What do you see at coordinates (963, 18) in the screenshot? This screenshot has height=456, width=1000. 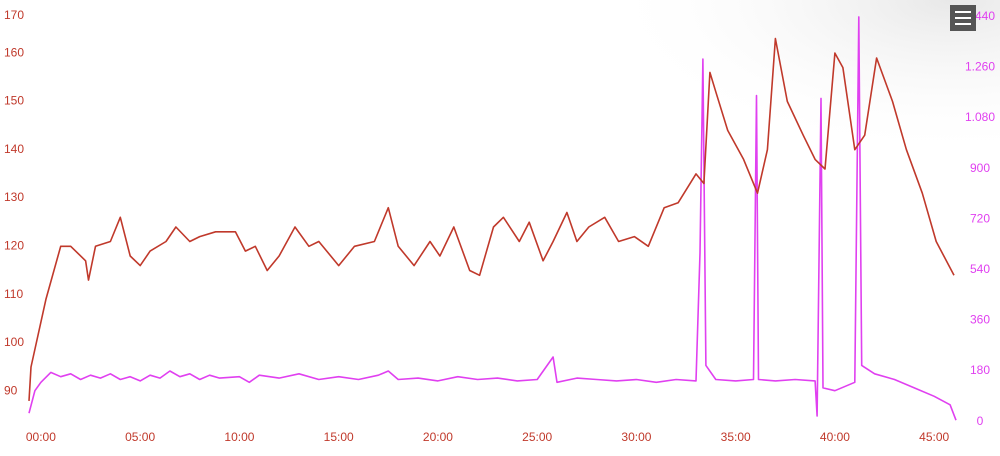 I see `menu-button` at bounding box center [963, 18].